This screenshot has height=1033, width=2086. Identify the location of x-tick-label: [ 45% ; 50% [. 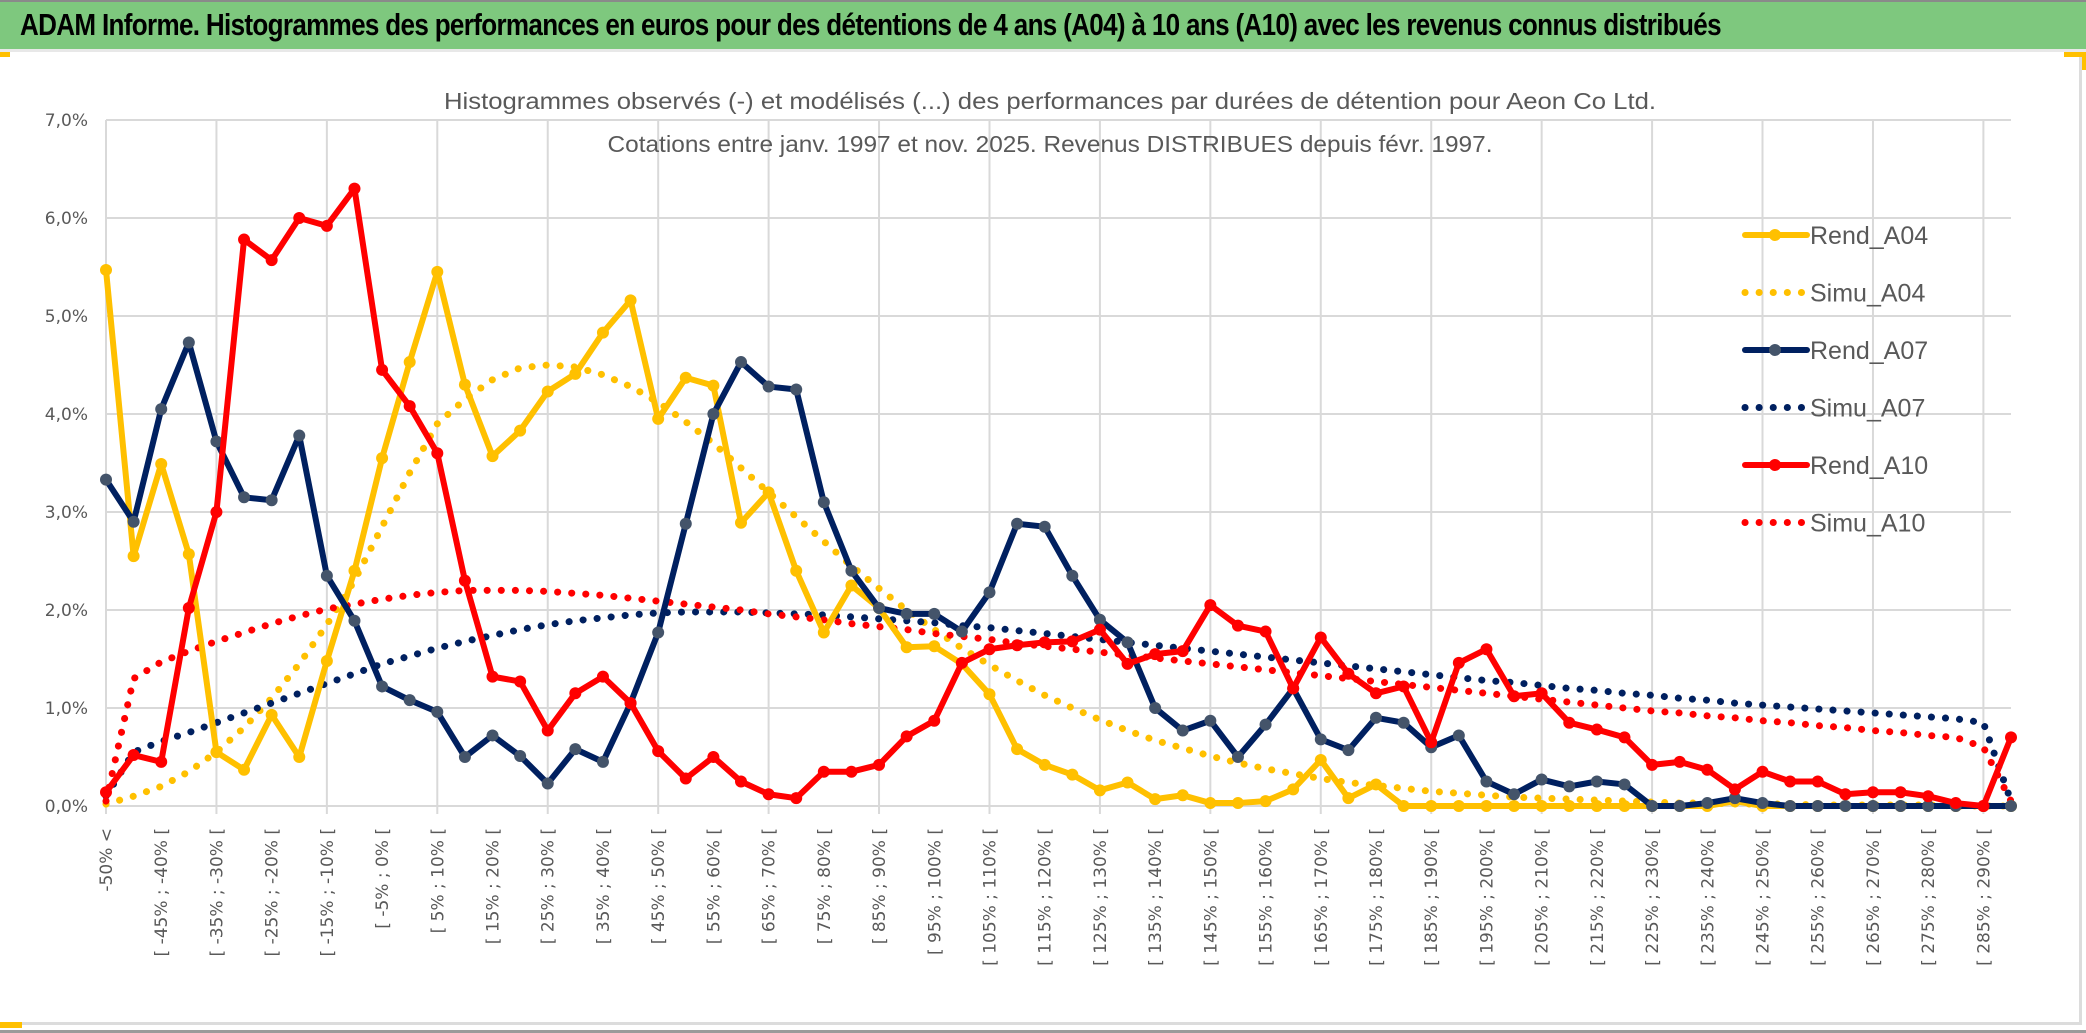
(659, 886).